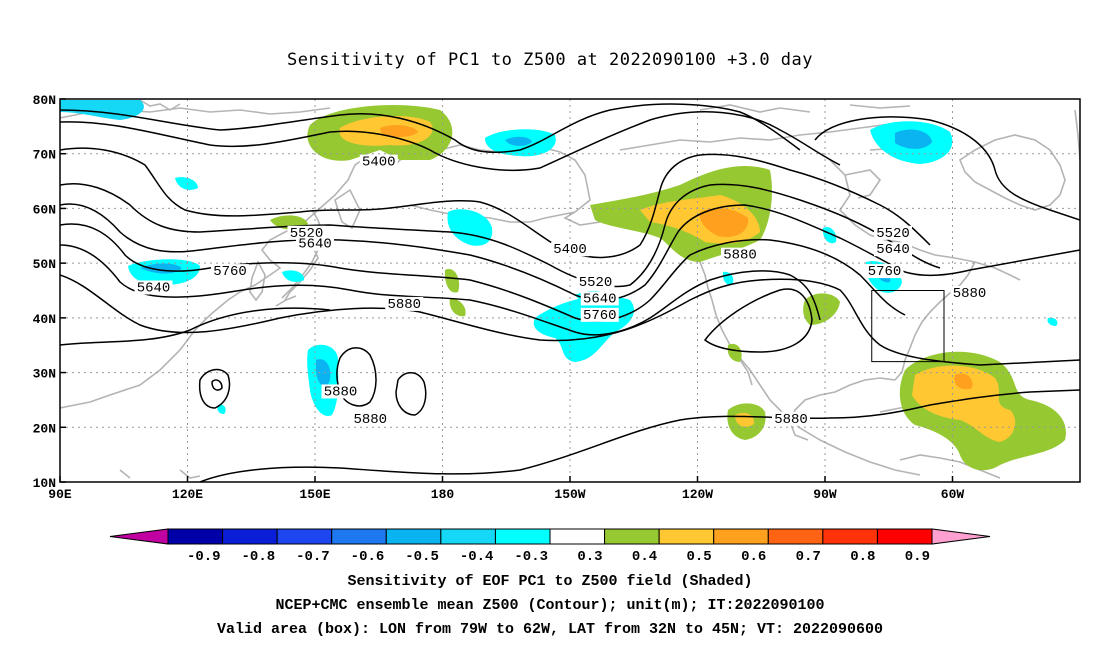 Image resolution: width=1100 pixels, height=650 pixels. Describe the element at coordinates (44, 100) in the screenshot. I see `lat-tick-label: 80N` at that location.